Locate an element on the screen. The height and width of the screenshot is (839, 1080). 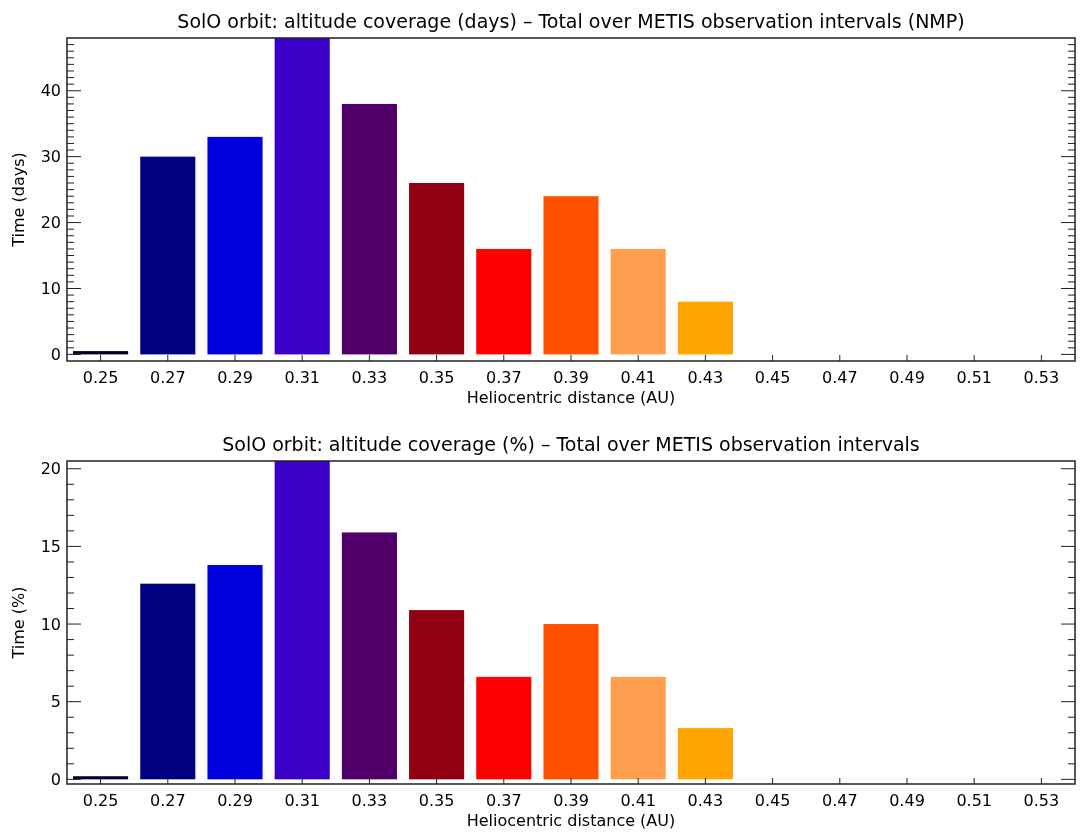
y-tick-label: 30 is located at coordinates (50, 157).